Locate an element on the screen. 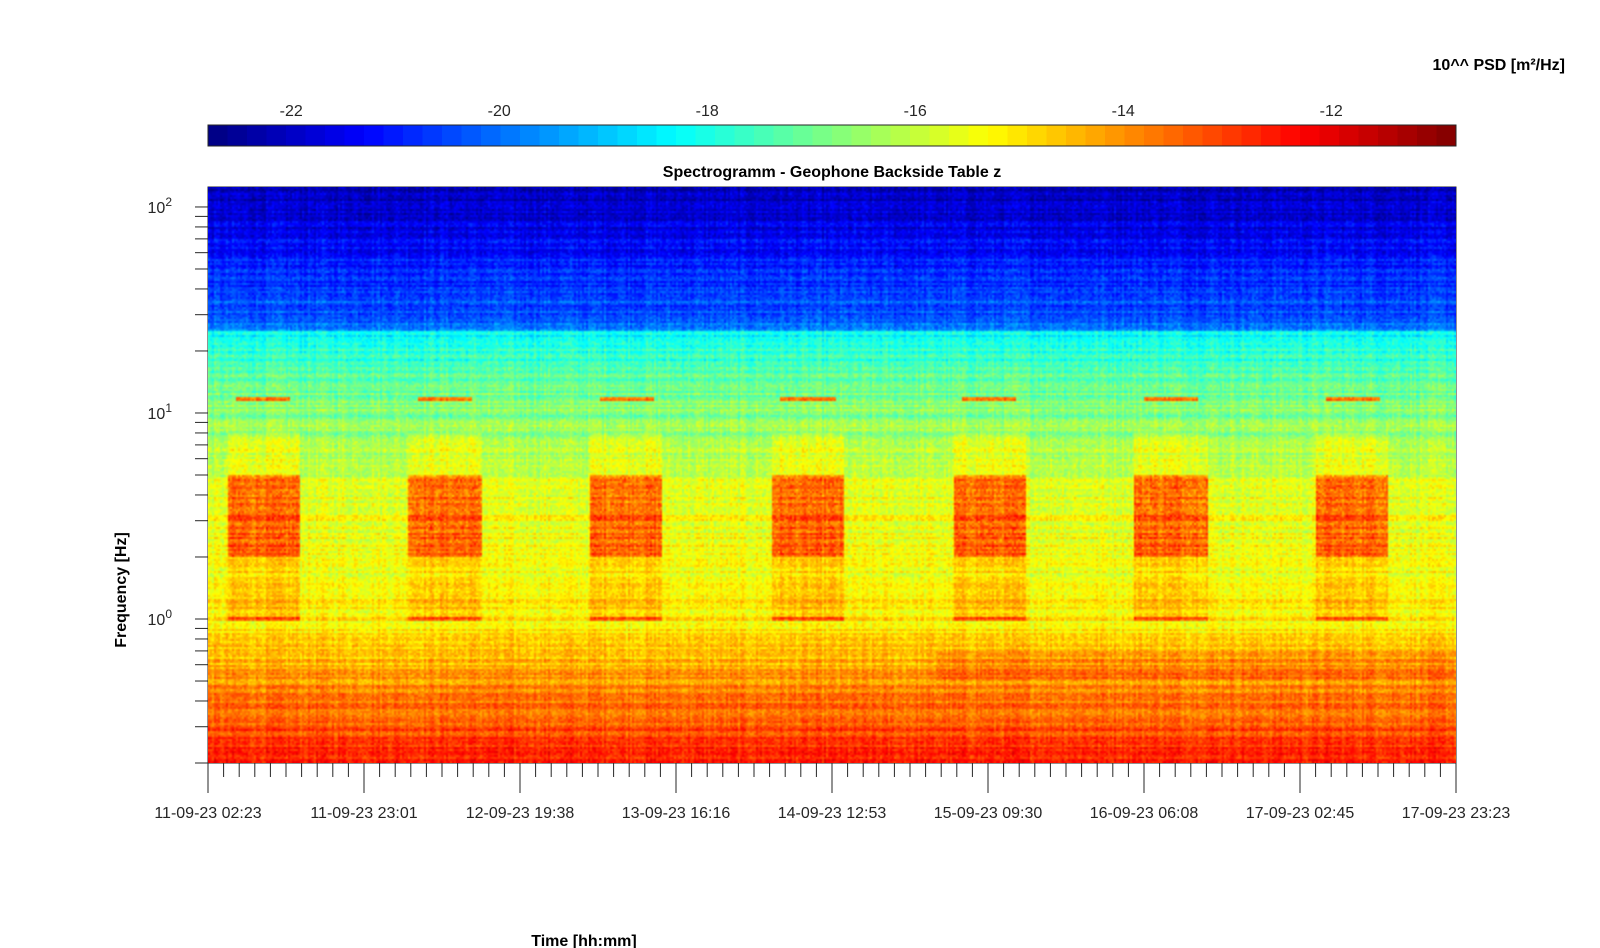 The height and width of the screenshot is (948, 1600). x-tick-label: 15-09-23 09:30 is located at coordinates (988, 813).